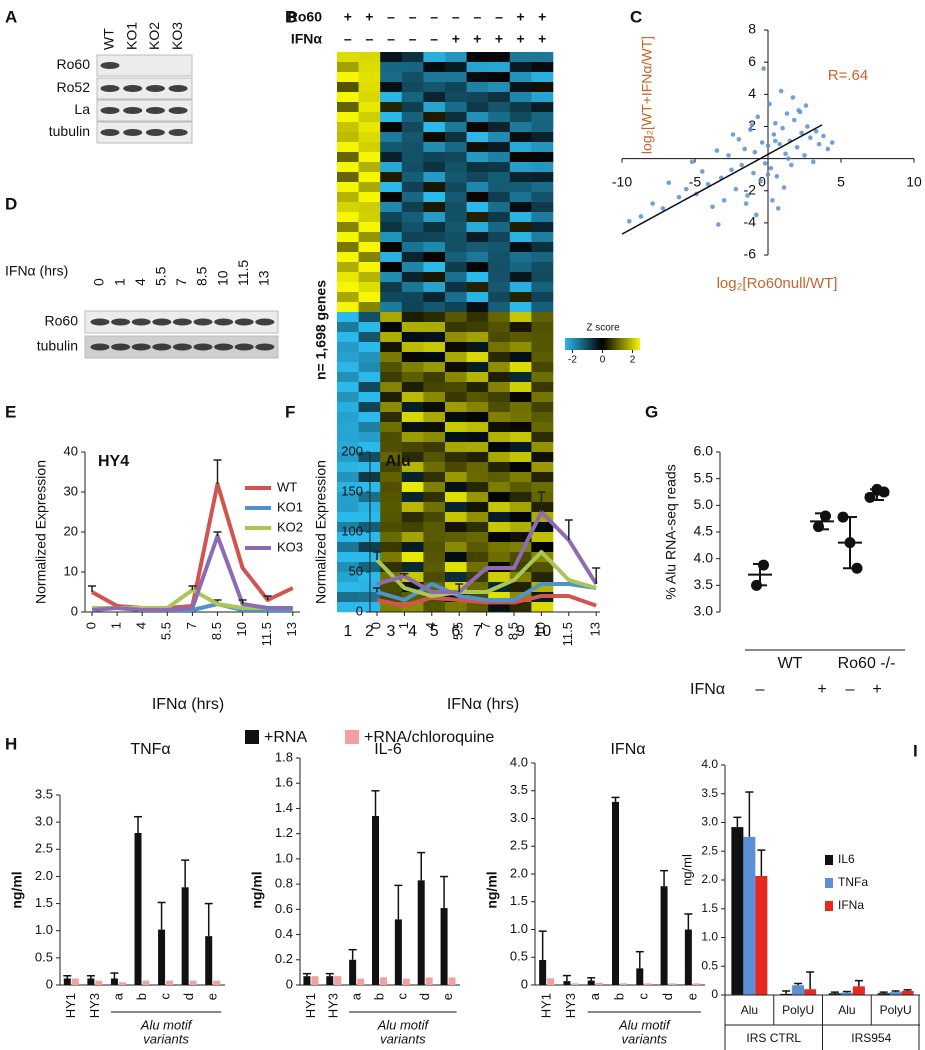  I want to click on y-tick-label: 2.0, so click(519, 872).